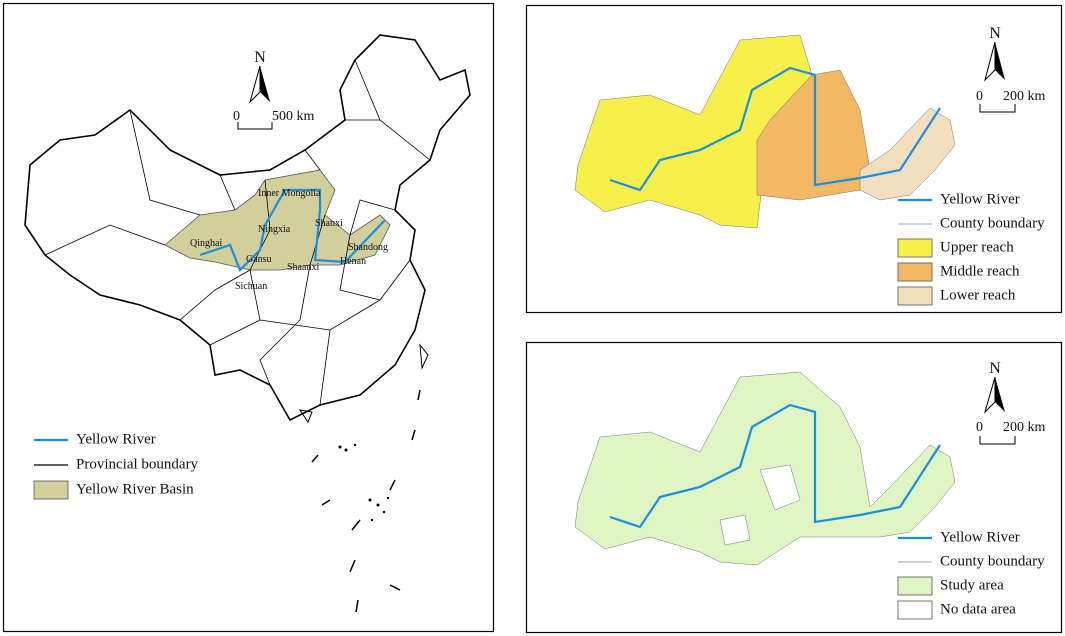  What do you see at coordinates (274, 229) in the screenshot?
I see `province-label: Ningxia` at bounding box center [274, 229].